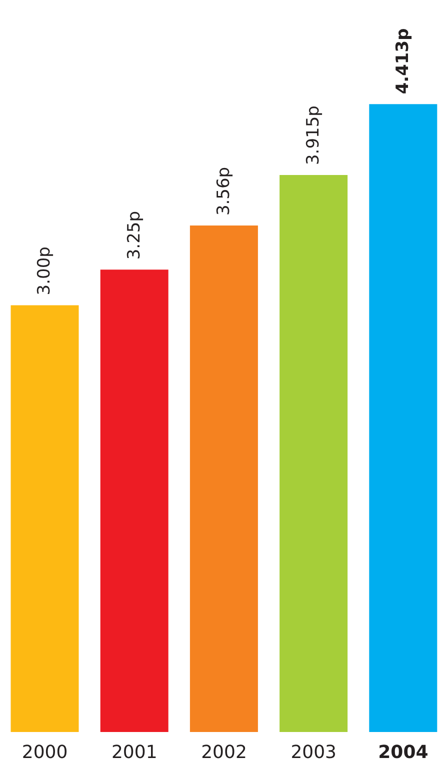 This screenshot has height=765, width=448. Describe the element at coordinates (313, 752) in the screenshot. I see `x-tick-label: 2003` at that location.